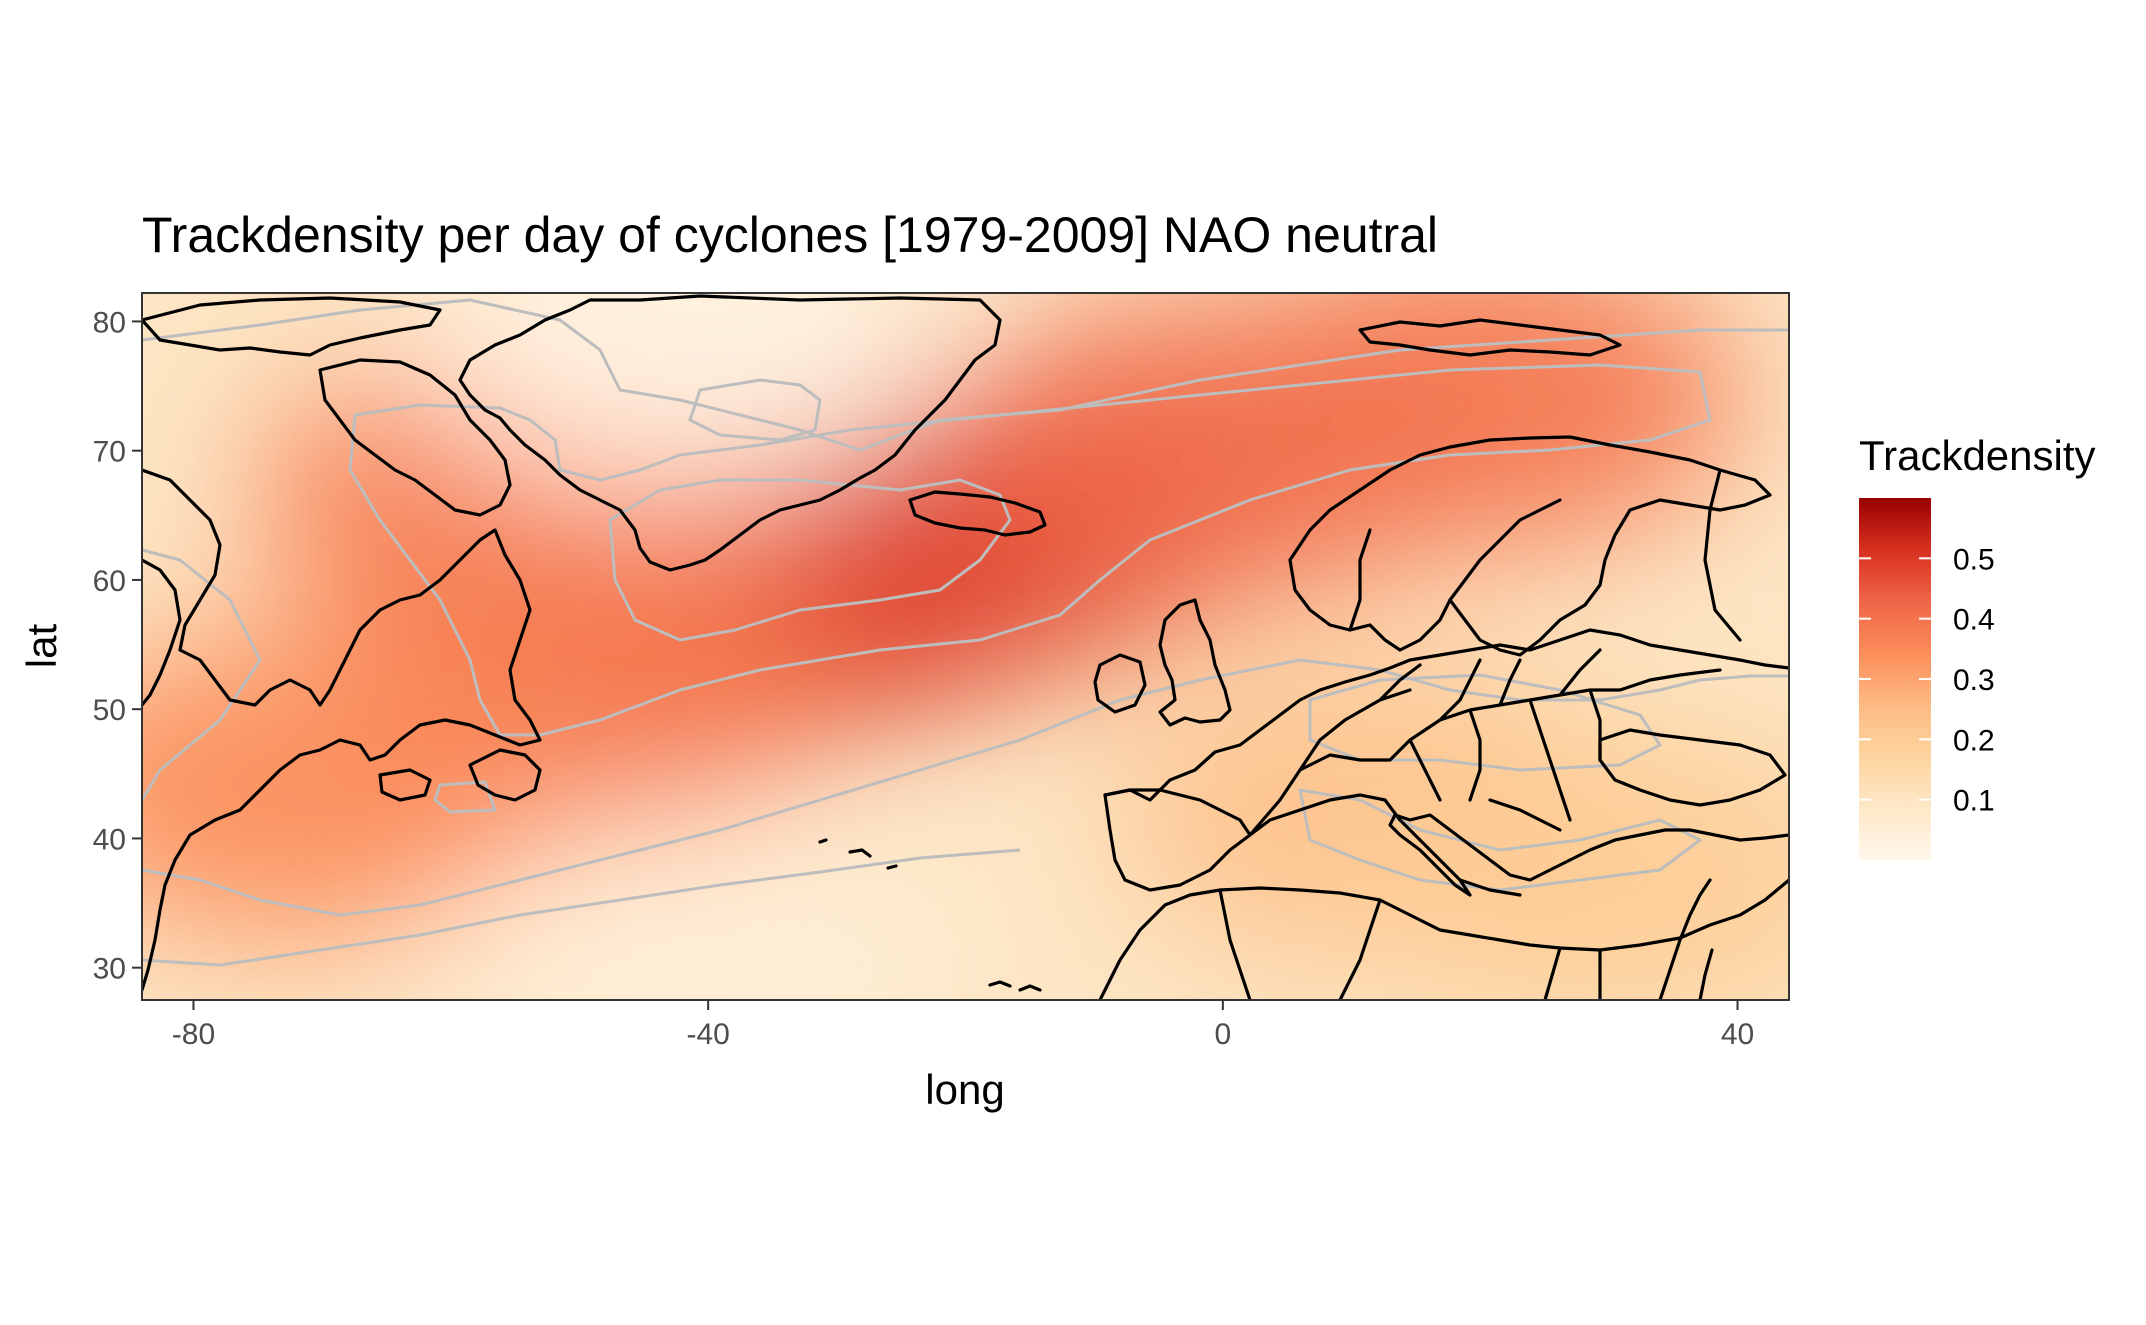  What do you see at coordinates (41, 645) in the screenshot?
I see `y-axis-title: lat` at bounding box center [41, 645].